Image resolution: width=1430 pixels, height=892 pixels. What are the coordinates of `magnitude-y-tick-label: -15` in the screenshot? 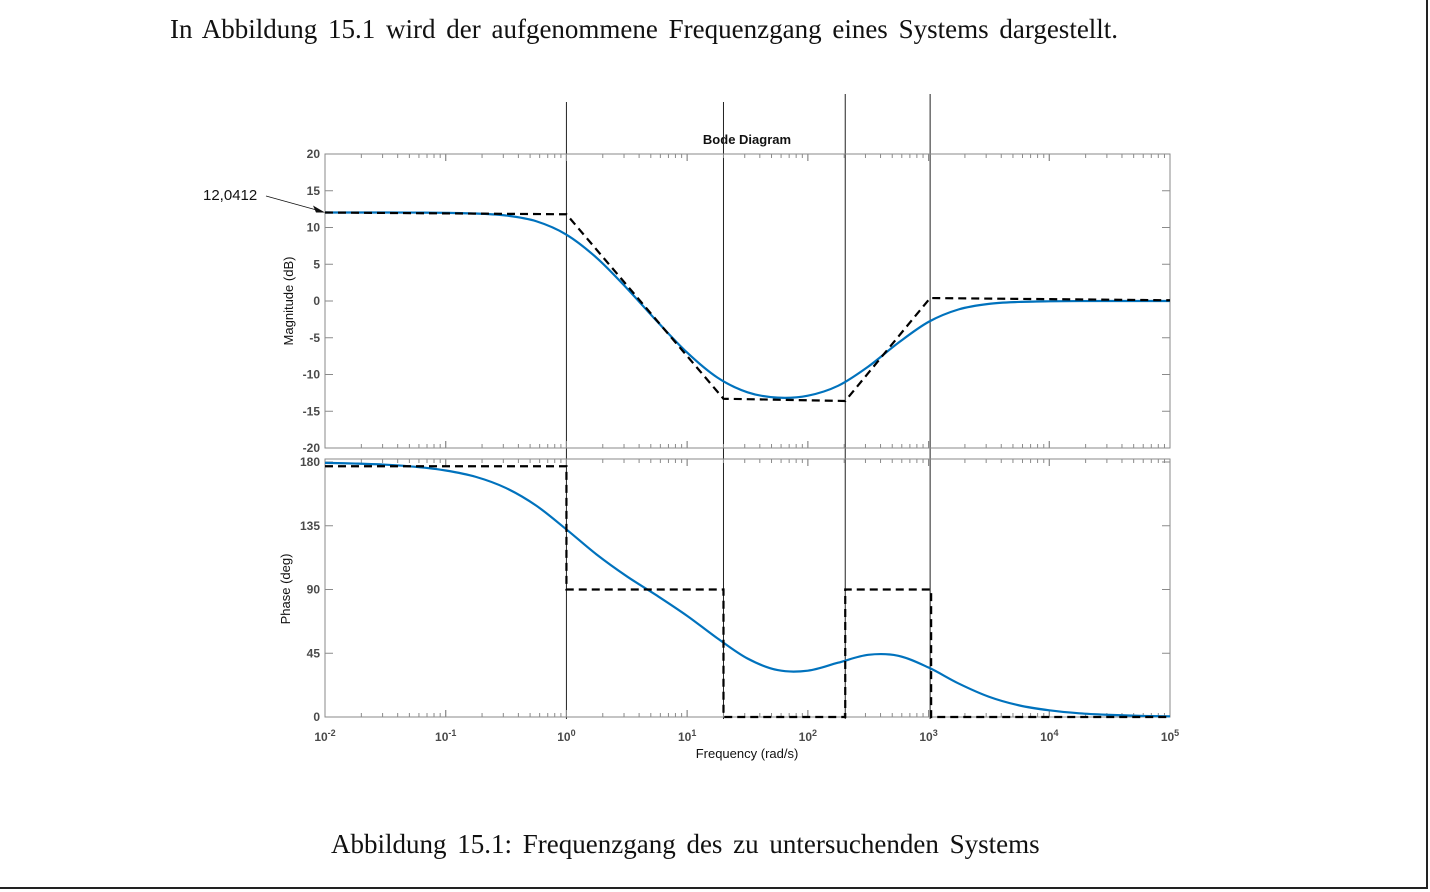 It's located at (312, 411).